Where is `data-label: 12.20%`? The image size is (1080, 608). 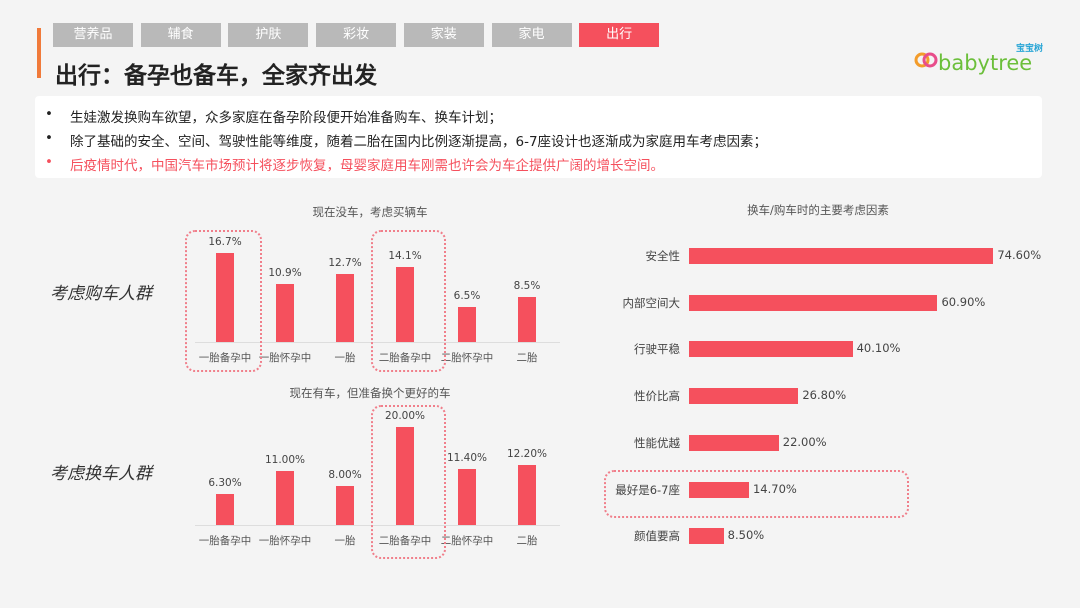 data-label: 12.20% is located at coordinates (527, 454).